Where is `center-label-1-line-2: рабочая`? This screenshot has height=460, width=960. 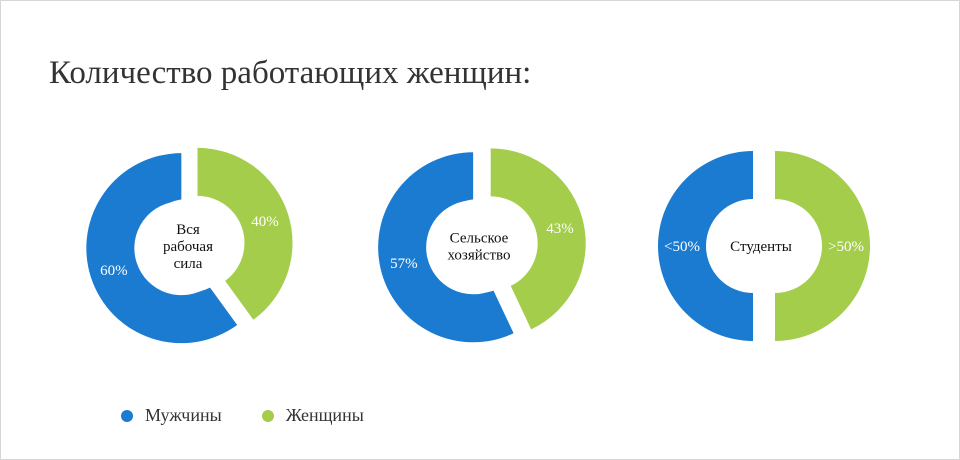 center-label-1-line-2: рабочая is located at coordinates (188, 247).